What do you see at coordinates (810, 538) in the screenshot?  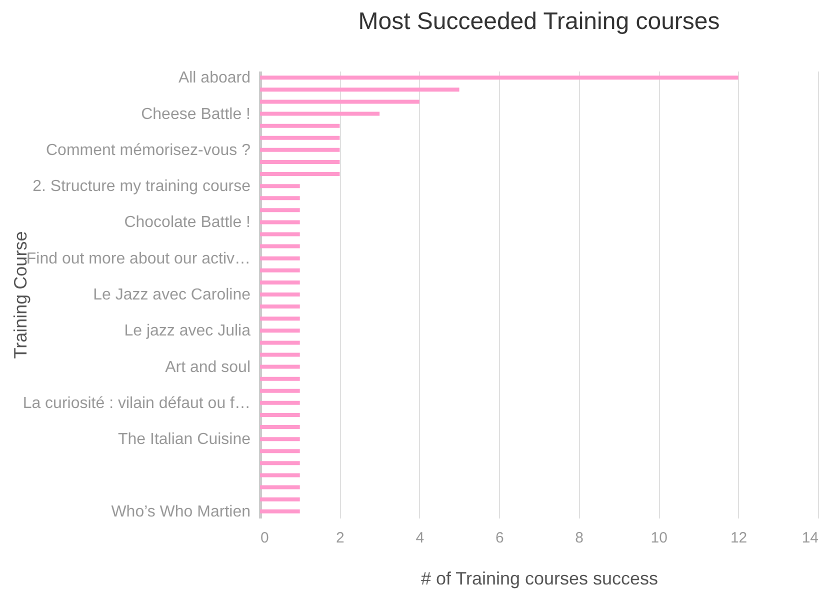 I see `x-tick-label: 14` at bounding box center [810, 538].